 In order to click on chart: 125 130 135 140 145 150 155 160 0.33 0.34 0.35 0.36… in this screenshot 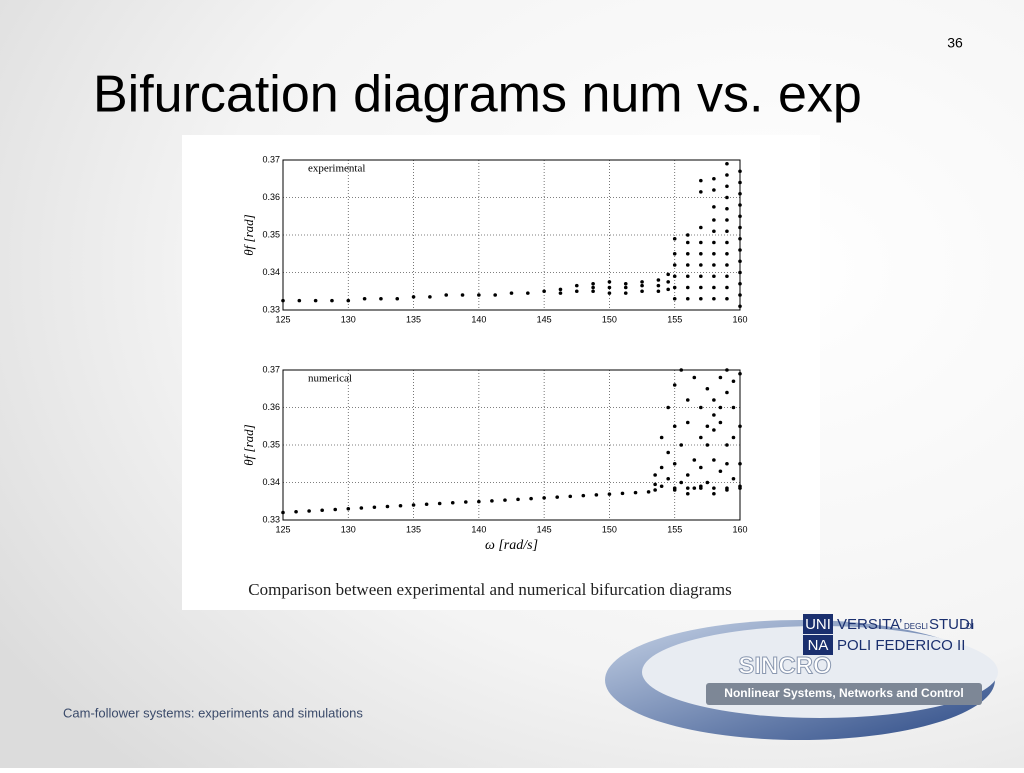, I will do `click(494, 239)`.